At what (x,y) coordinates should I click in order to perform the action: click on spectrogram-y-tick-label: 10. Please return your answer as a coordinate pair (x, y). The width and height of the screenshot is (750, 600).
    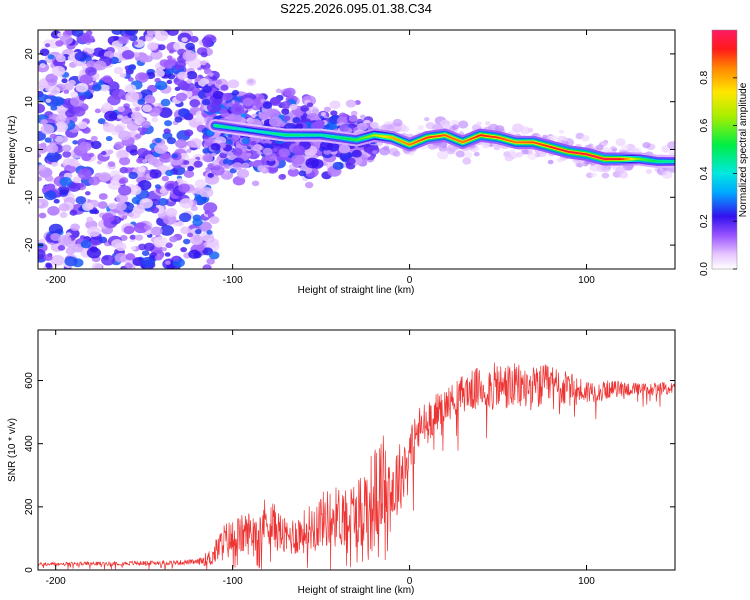
    Looking at the image, I should click on (29, 102).